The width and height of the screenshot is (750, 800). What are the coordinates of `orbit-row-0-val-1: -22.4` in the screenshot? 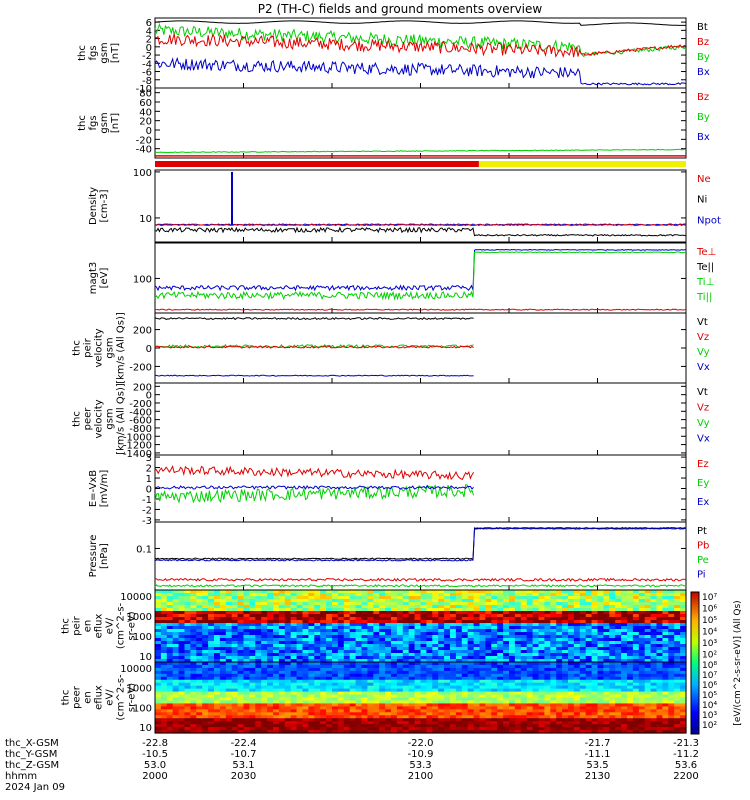 It's located at (244, 743).